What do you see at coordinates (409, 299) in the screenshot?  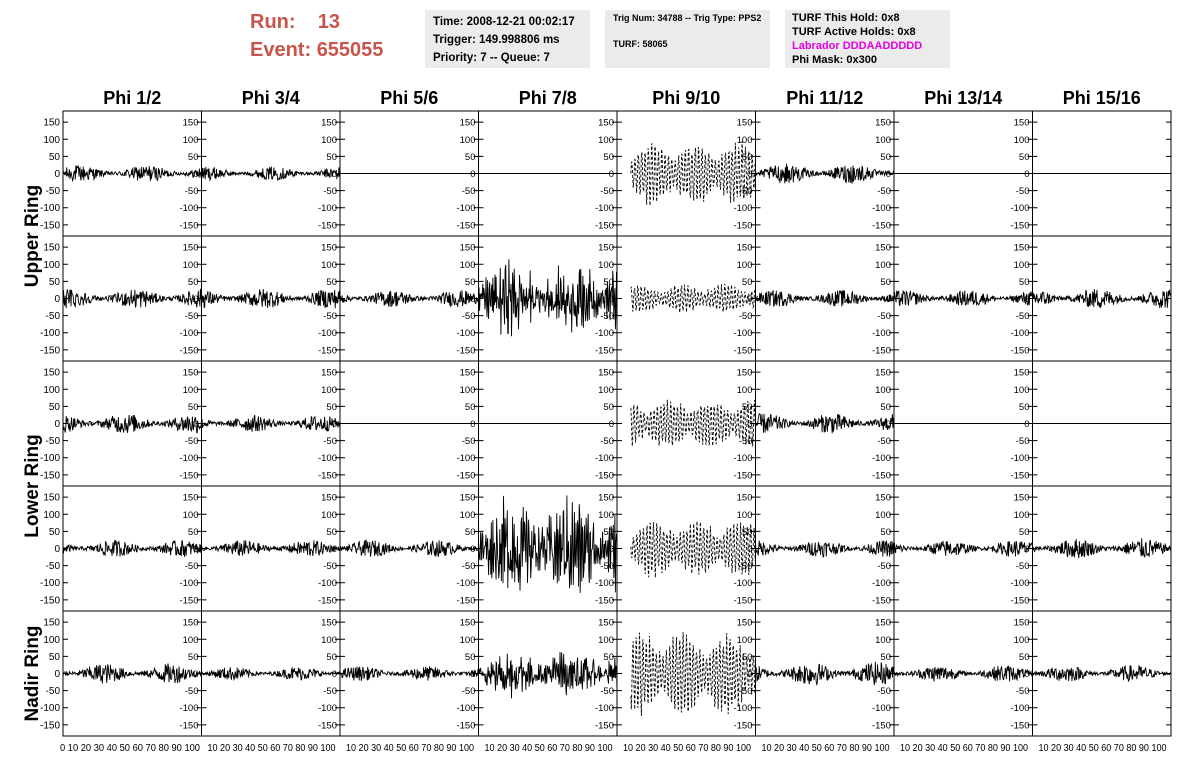 I see `waveform-trace-r2-c3` at bounding box center [409, 299].